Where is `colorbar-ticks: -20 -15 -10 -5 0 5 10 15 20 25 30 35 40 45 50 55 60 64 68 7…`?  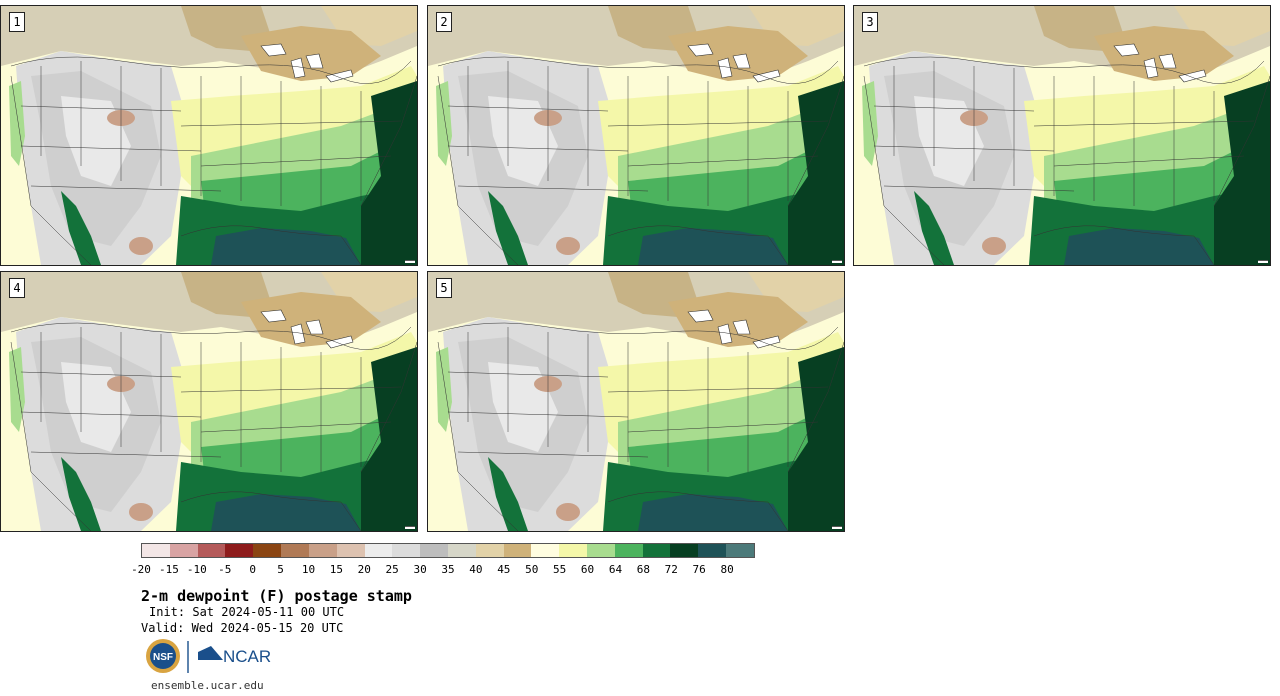
colorbar-ticks: -20 -15 -10 -5 0 5 10 15 20 25 30 35 40 45 50 55 60 64 68 7… is located at coordinates (451, 570).